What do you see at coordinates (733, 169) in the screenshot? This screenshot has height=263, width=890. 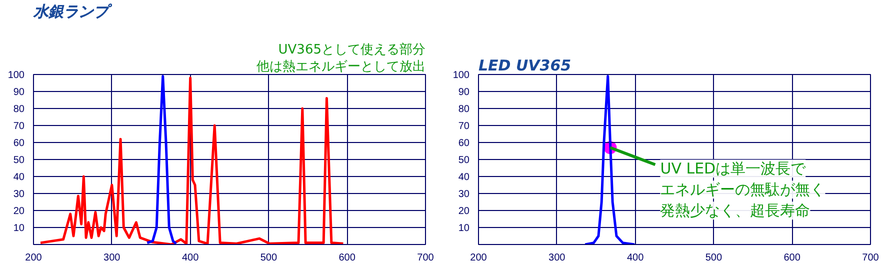 I see `annotation: UV LEDは単一波長で` at bounding box center [733, 169].